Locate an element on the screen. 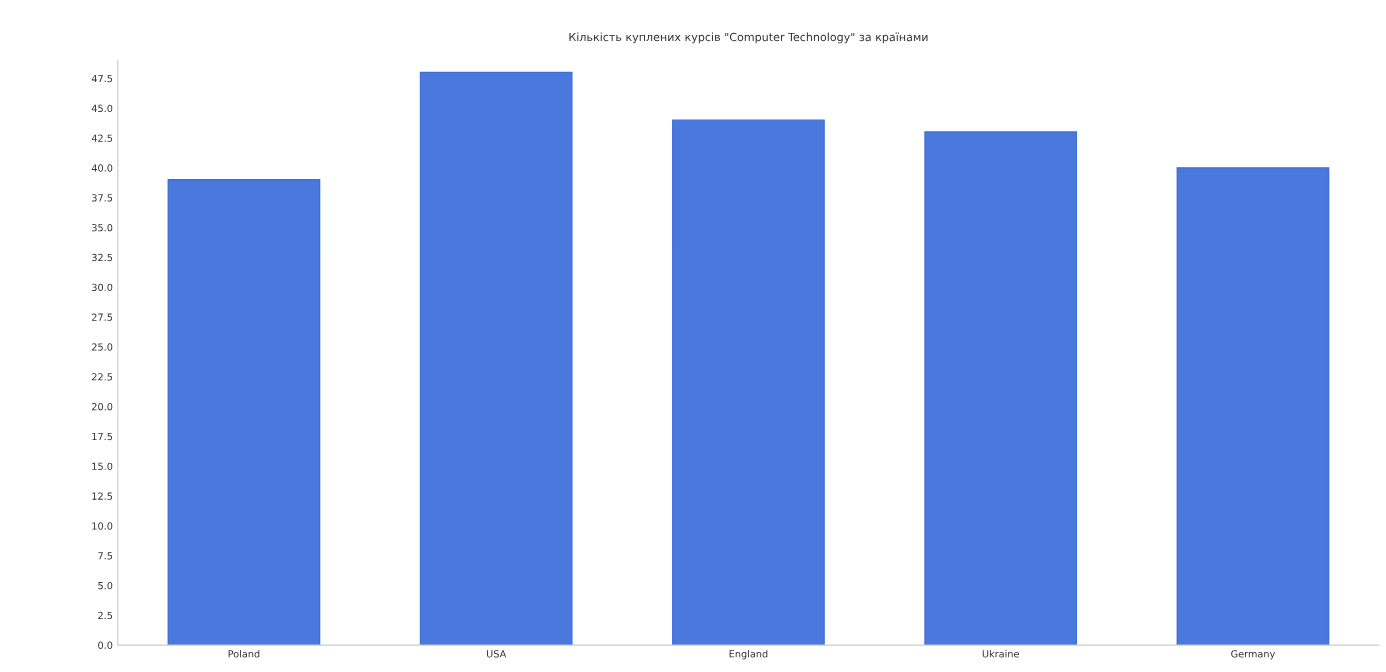 This screenshot has width=1386, height=672. y-tick-label: 37.5 is located at coordinates (102, 198).